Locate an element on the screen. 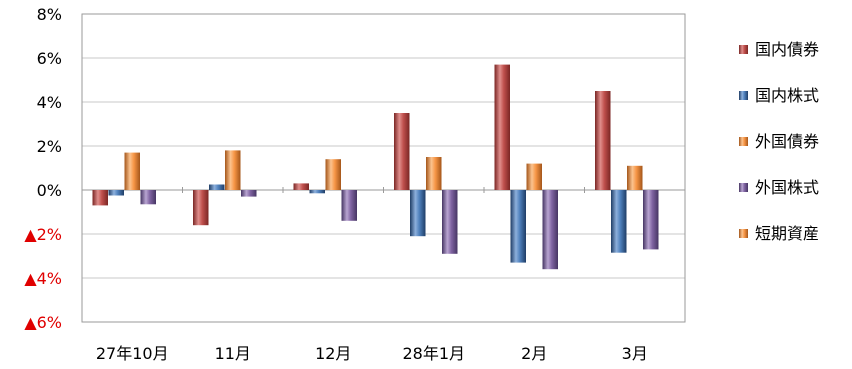  bar-外国債券-12月 is located at coordinates (333, 174).